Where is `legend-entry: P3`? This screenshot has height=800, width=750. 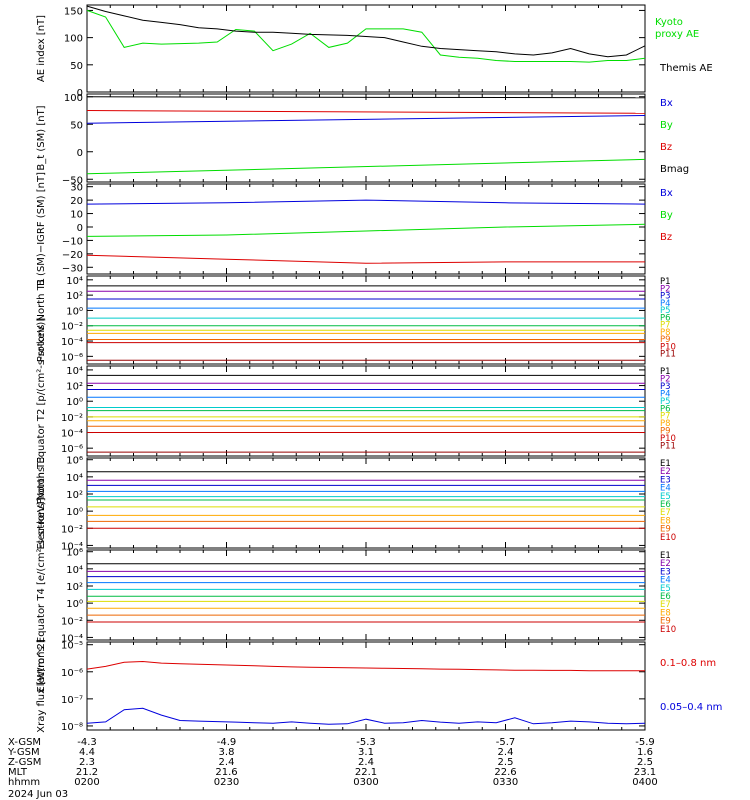 legend-entry: P3 is located at coordinates (665, 387).